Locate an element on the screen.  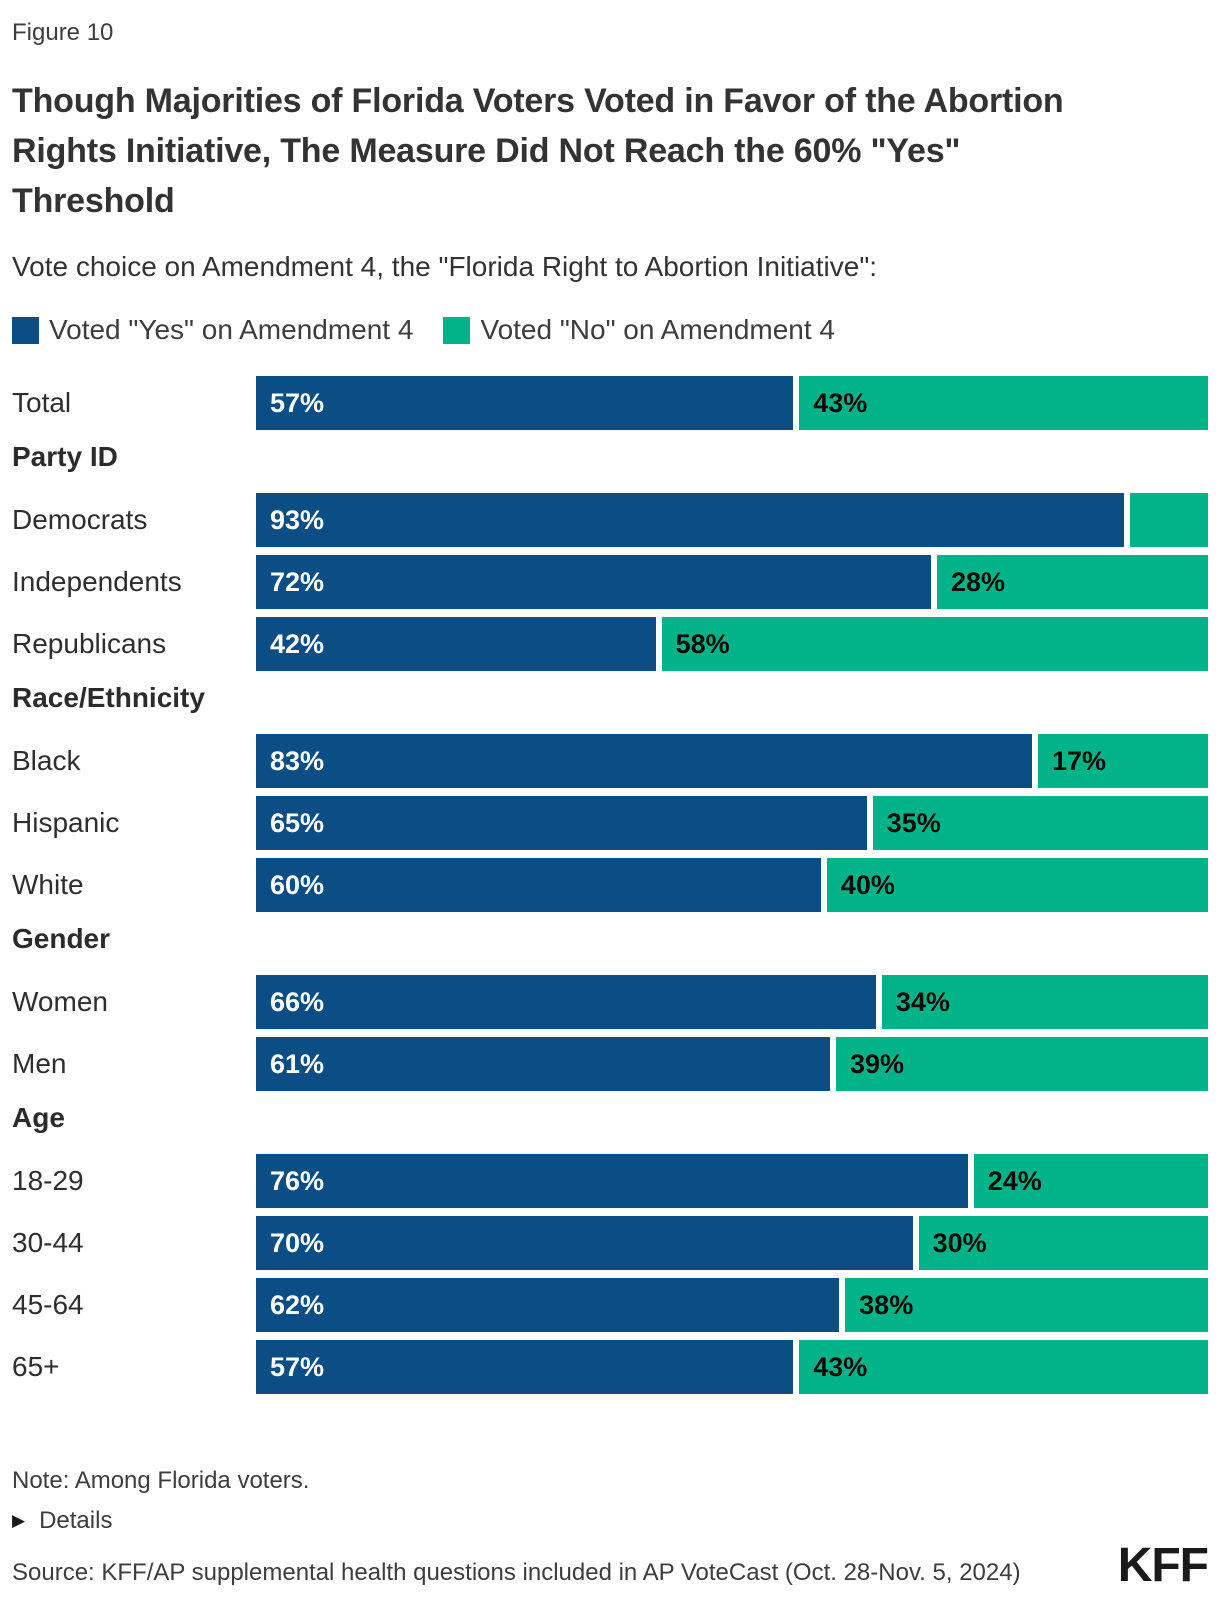
category-label: Independents is located at coordinates (97, 581).